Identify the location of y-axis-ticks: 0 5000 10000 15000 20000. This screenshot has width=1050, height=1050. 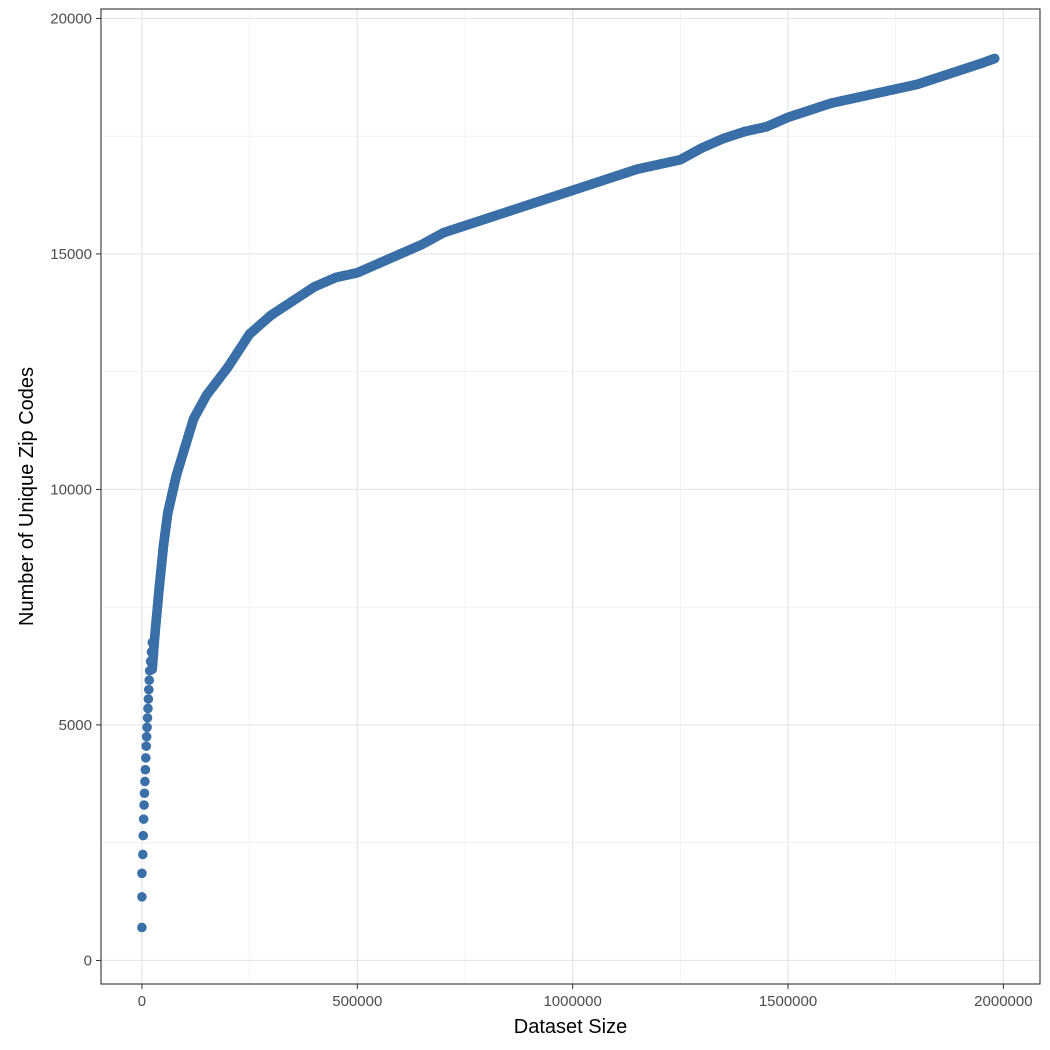
(75, 489).